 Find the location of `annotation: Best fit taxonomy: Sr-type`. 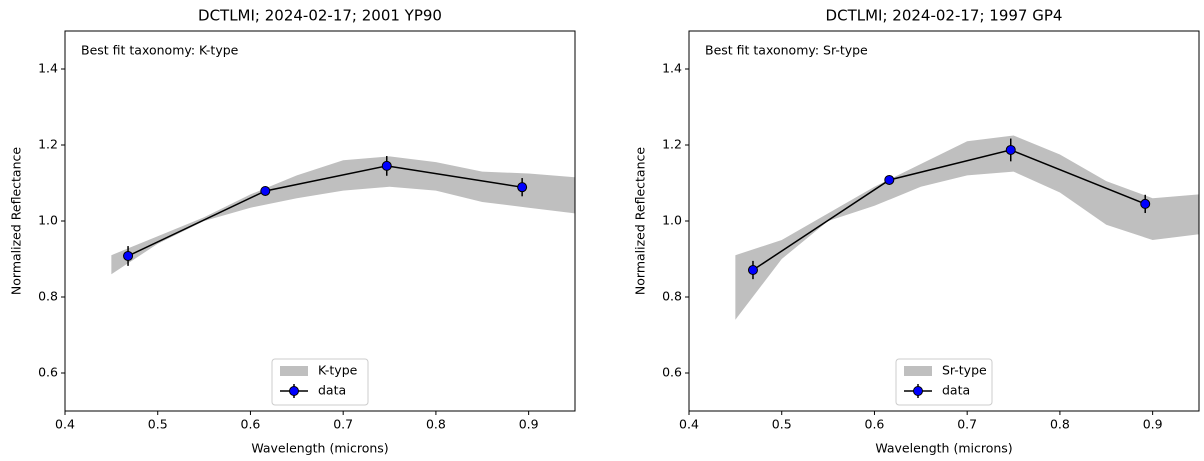

annotation: Best fit taxonomy: Sr-type is located at coordinates (786, 50).